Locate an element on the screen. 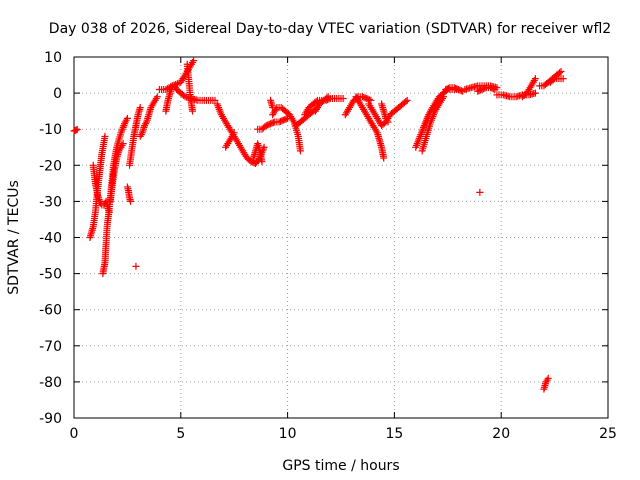 The image size is (640, 480). series-t30 is located at coordinates (454, 89).